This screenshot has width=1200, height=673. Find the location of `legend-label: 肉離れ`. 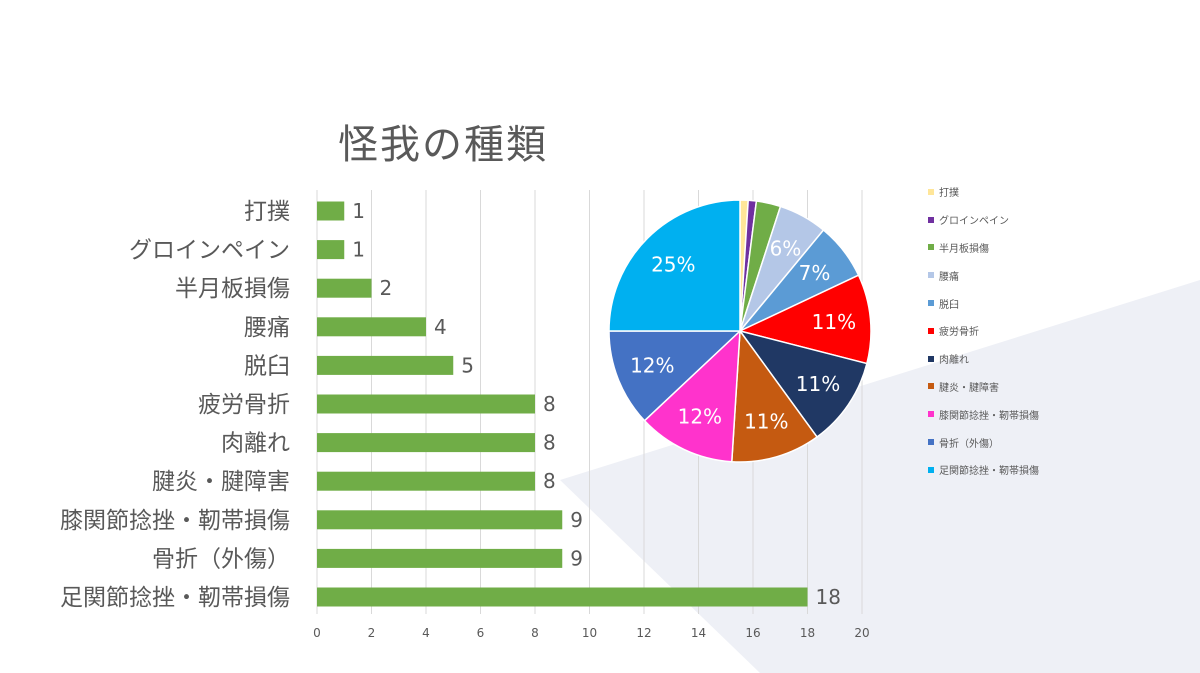

legend-label: 肉離れ is located at coordinates (954, 361).